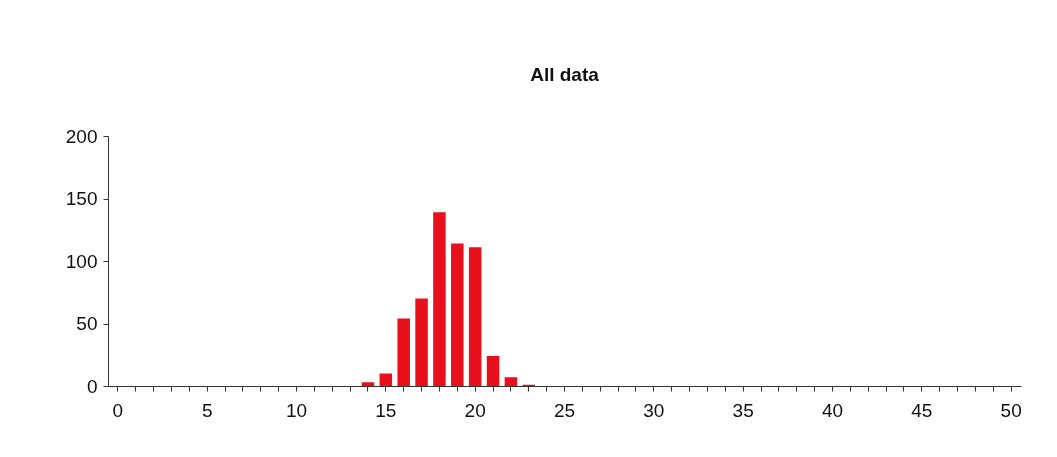  What do you see at coordinates (832, 410) in the screenshot?
I see `x-tick-label: 40` at bounding box center [832, 410].